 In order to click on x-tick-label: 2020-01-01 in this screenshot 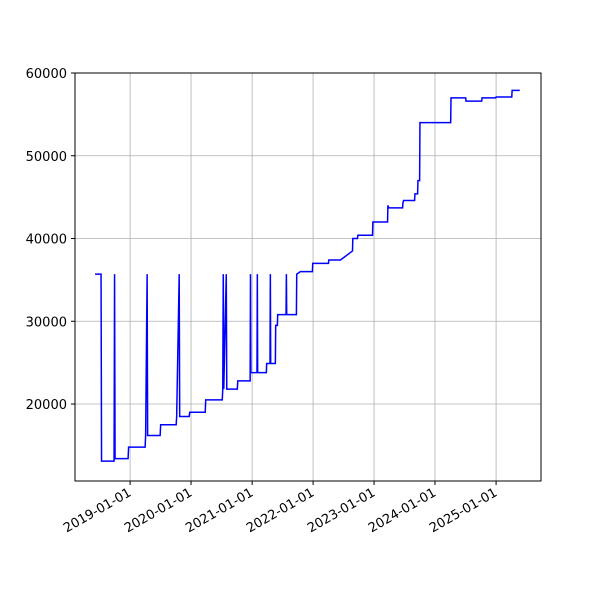, I will do `click(158, 510)`.